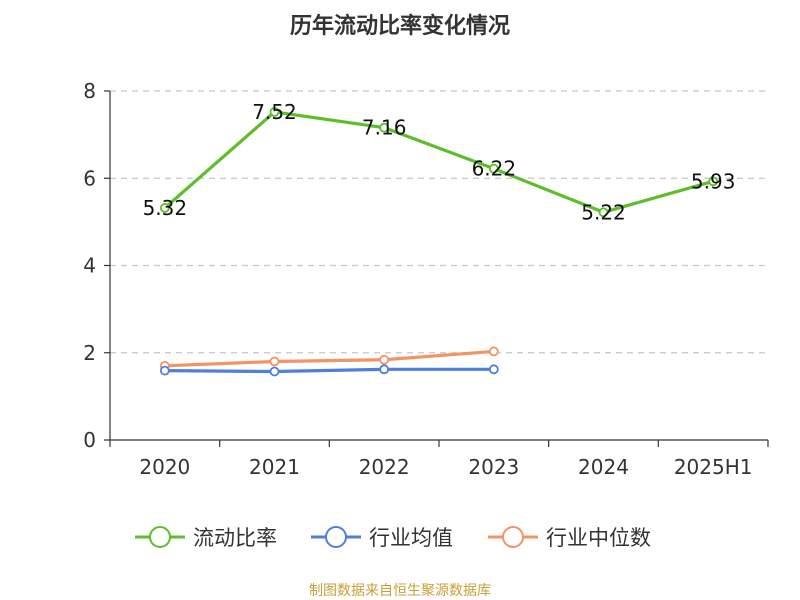 This screenshot has height=600, width=800. I want to click on data-label: 6.22, so click(494, 169).